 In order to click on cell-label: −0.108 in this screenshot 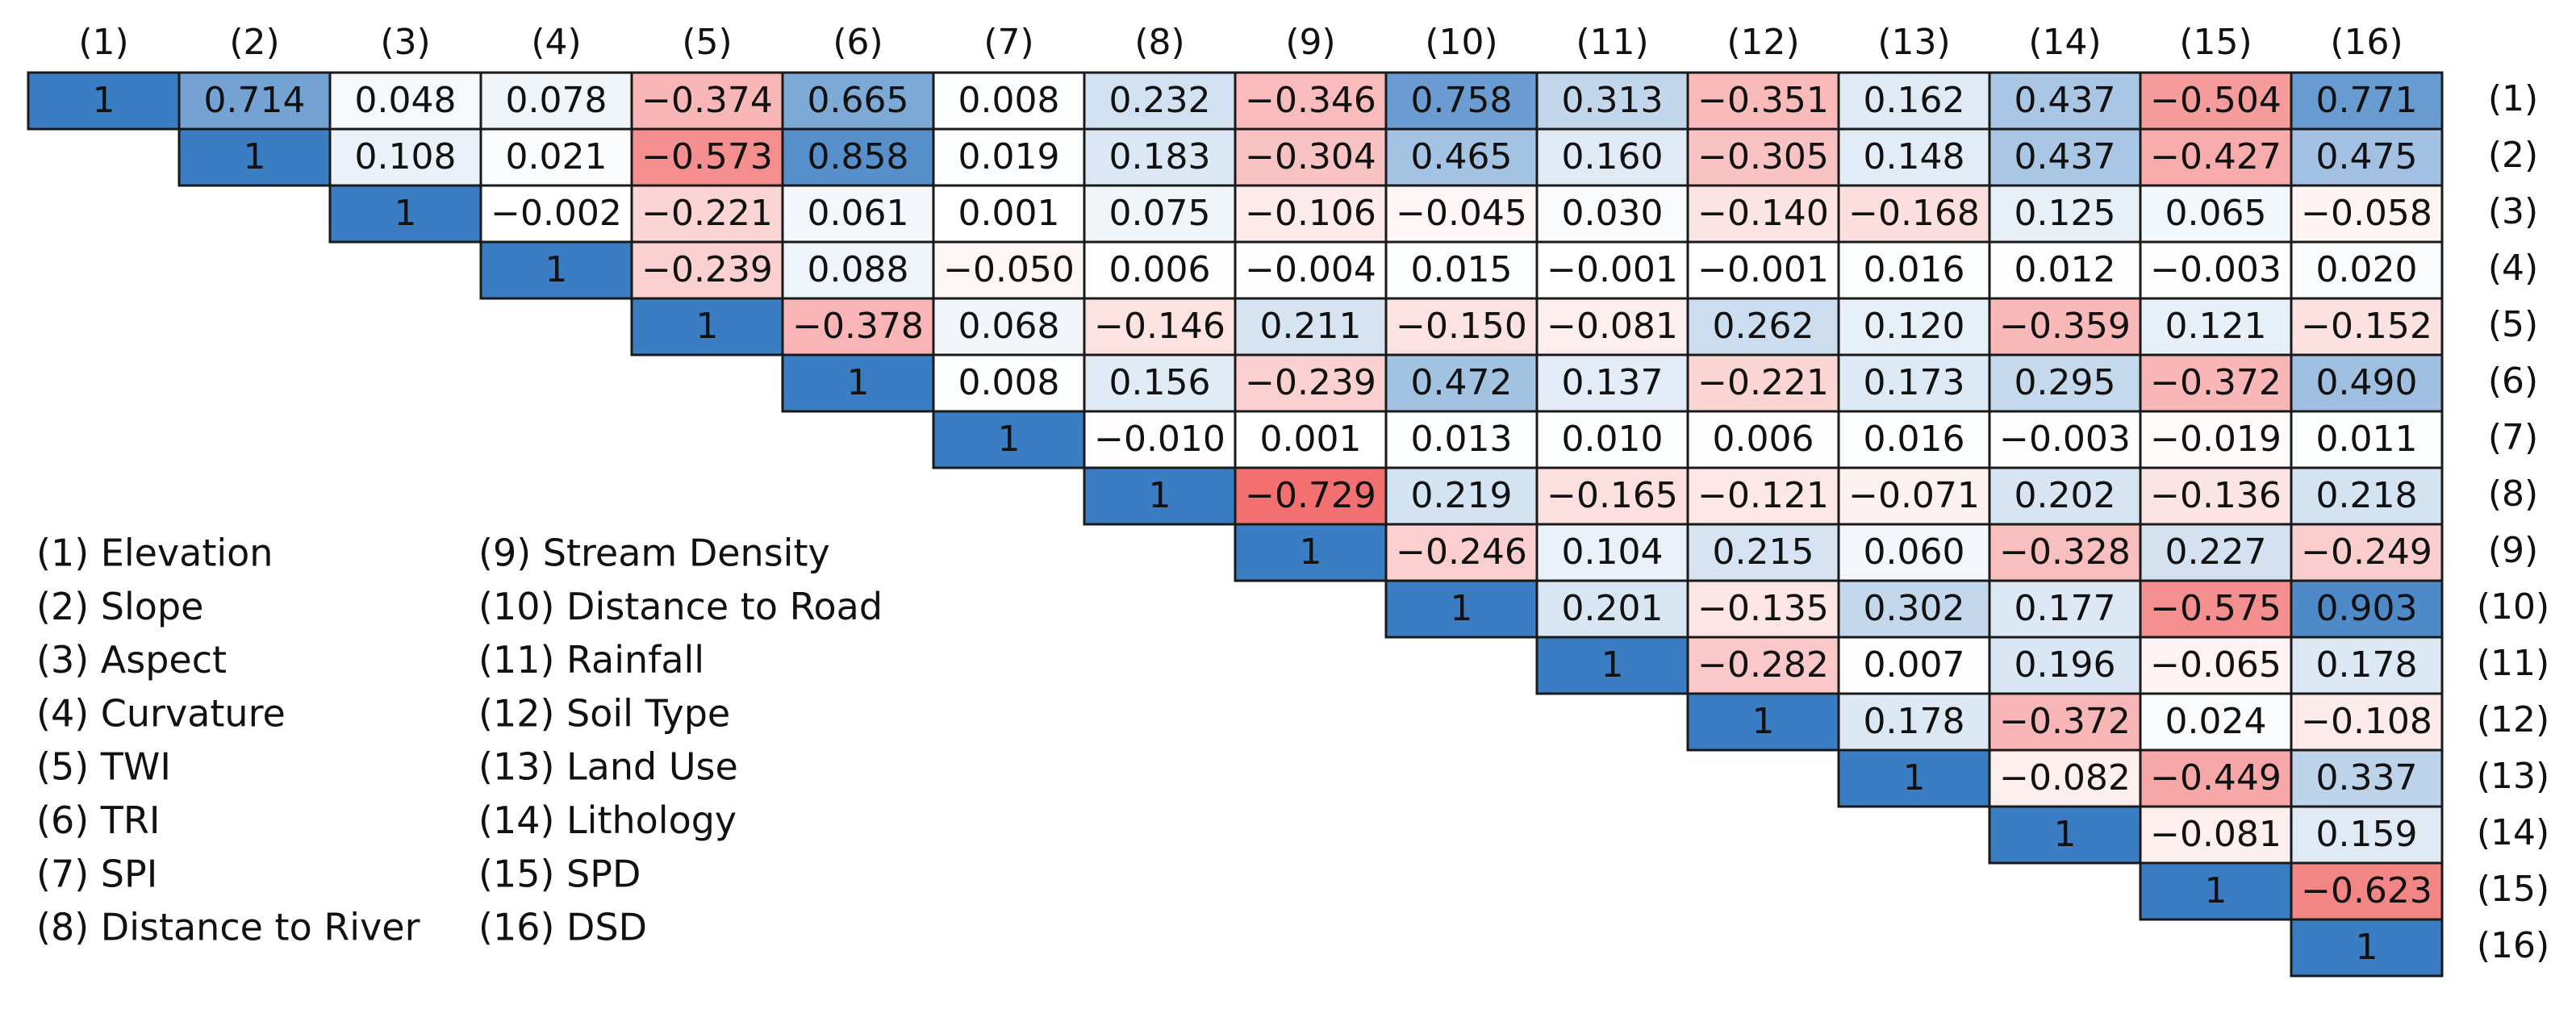, I will do `click(2366, 721)`.